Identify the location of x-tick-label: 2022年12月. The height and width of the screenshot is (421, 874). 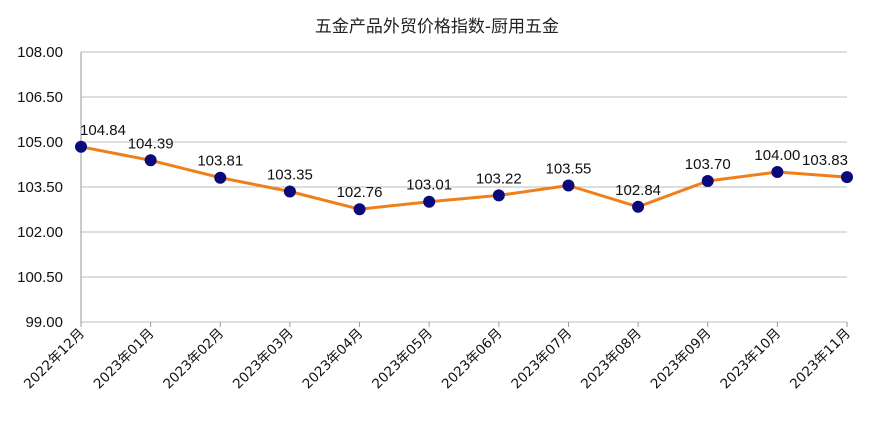
(54, 359).